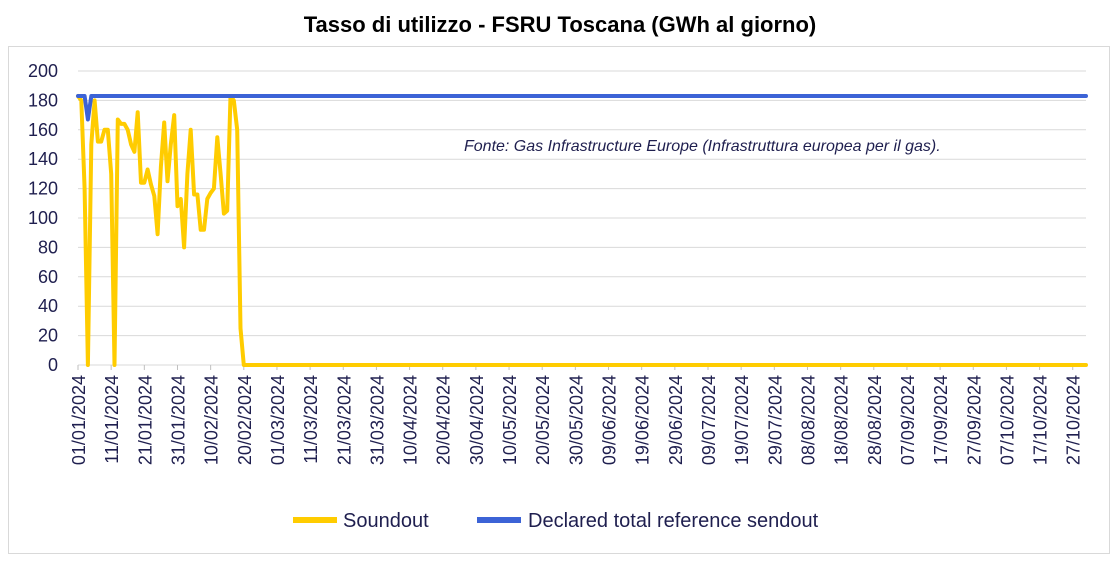  Describe the element at coordinates (808, 420) in the screenshot. I see `x-tick-label: 08/08/2024` at that location.